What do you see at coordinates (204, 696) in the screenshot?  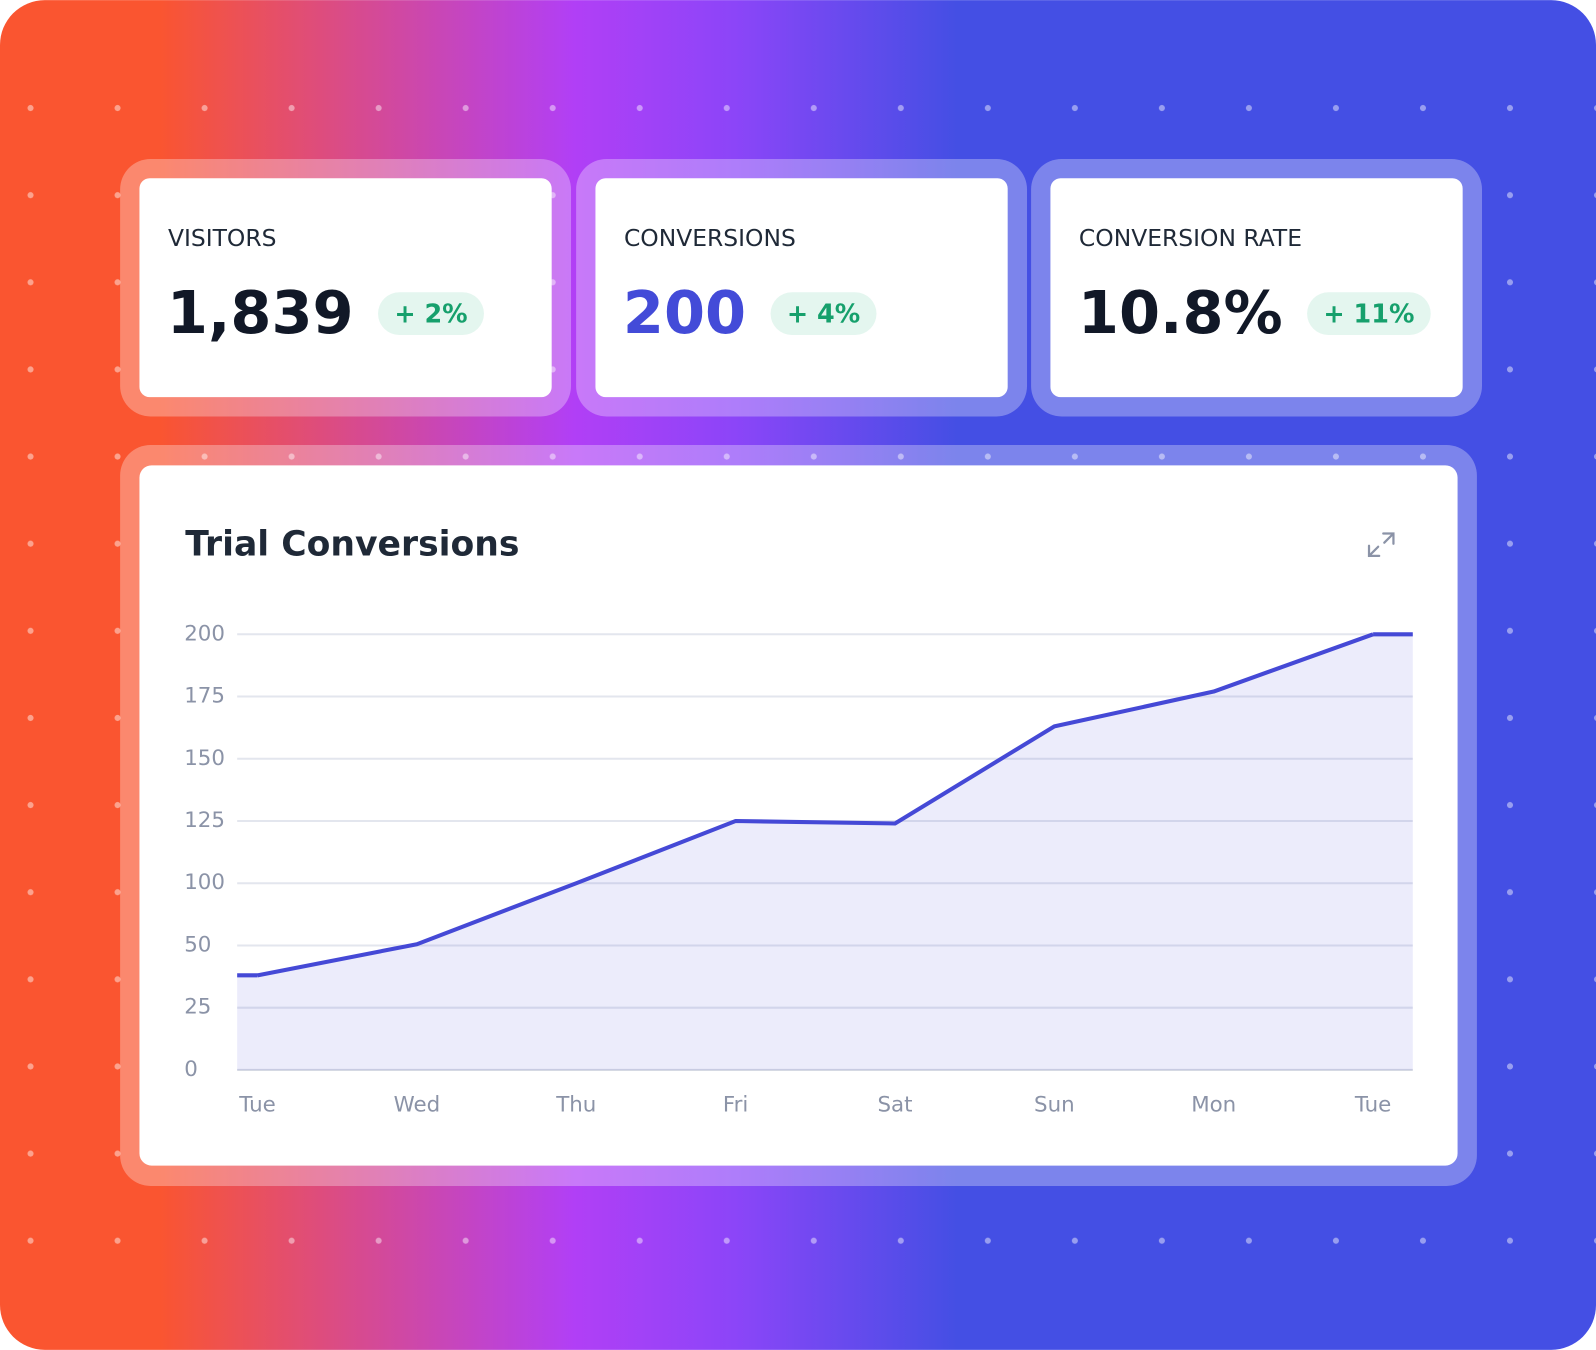 I see `y-tick-label: 175` at bounding box center [204, 696].